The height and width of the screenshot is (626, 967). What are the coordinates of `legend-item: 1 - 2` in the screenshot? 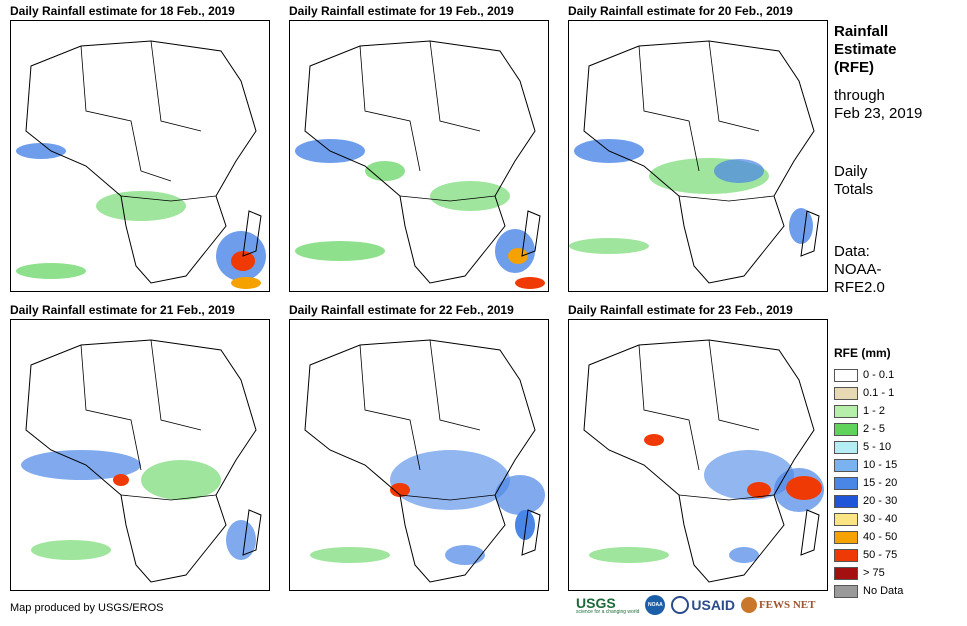 It's located at (868, 411).